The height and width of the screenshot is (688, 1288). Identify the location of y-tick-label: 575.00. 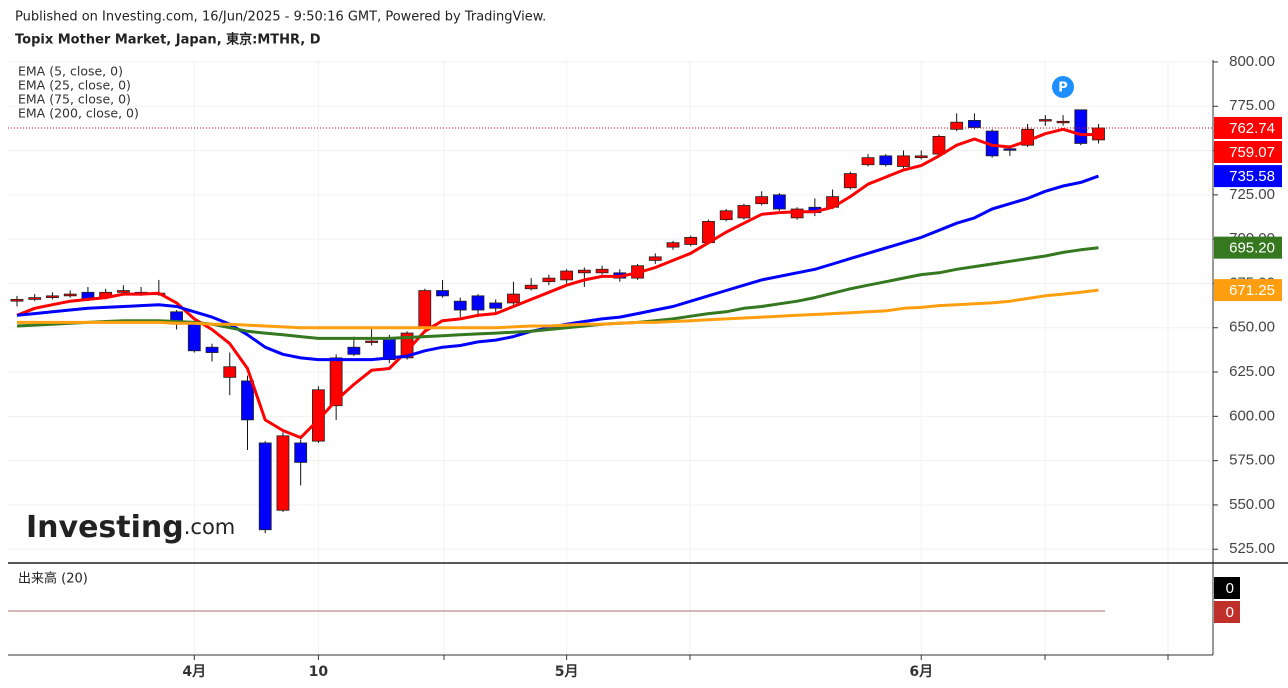
(1252, 460).